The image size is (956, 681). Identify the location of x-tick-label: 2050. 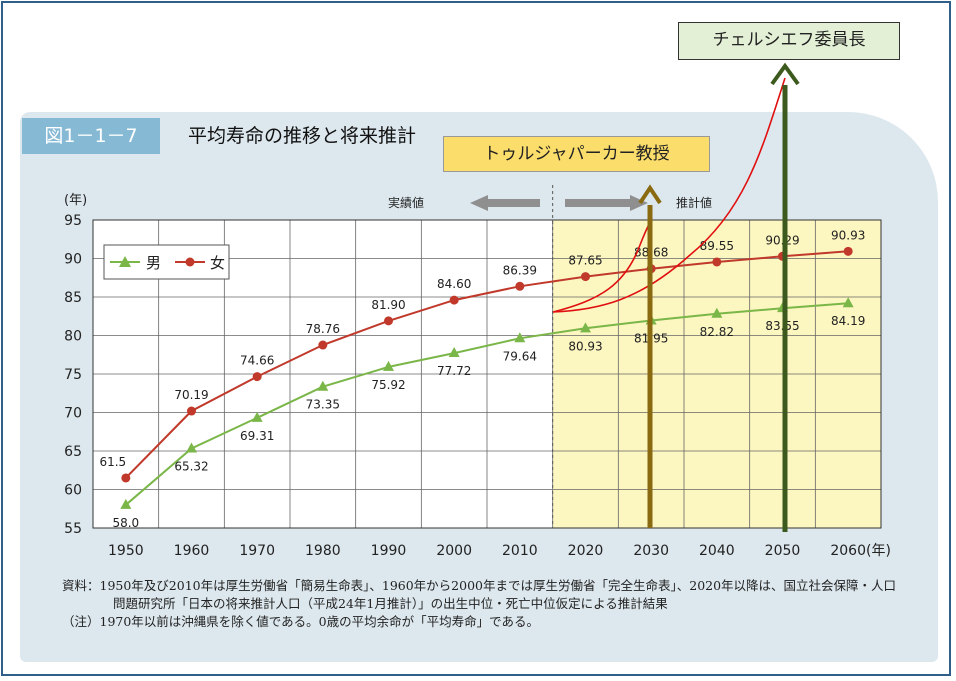
(783, 551).